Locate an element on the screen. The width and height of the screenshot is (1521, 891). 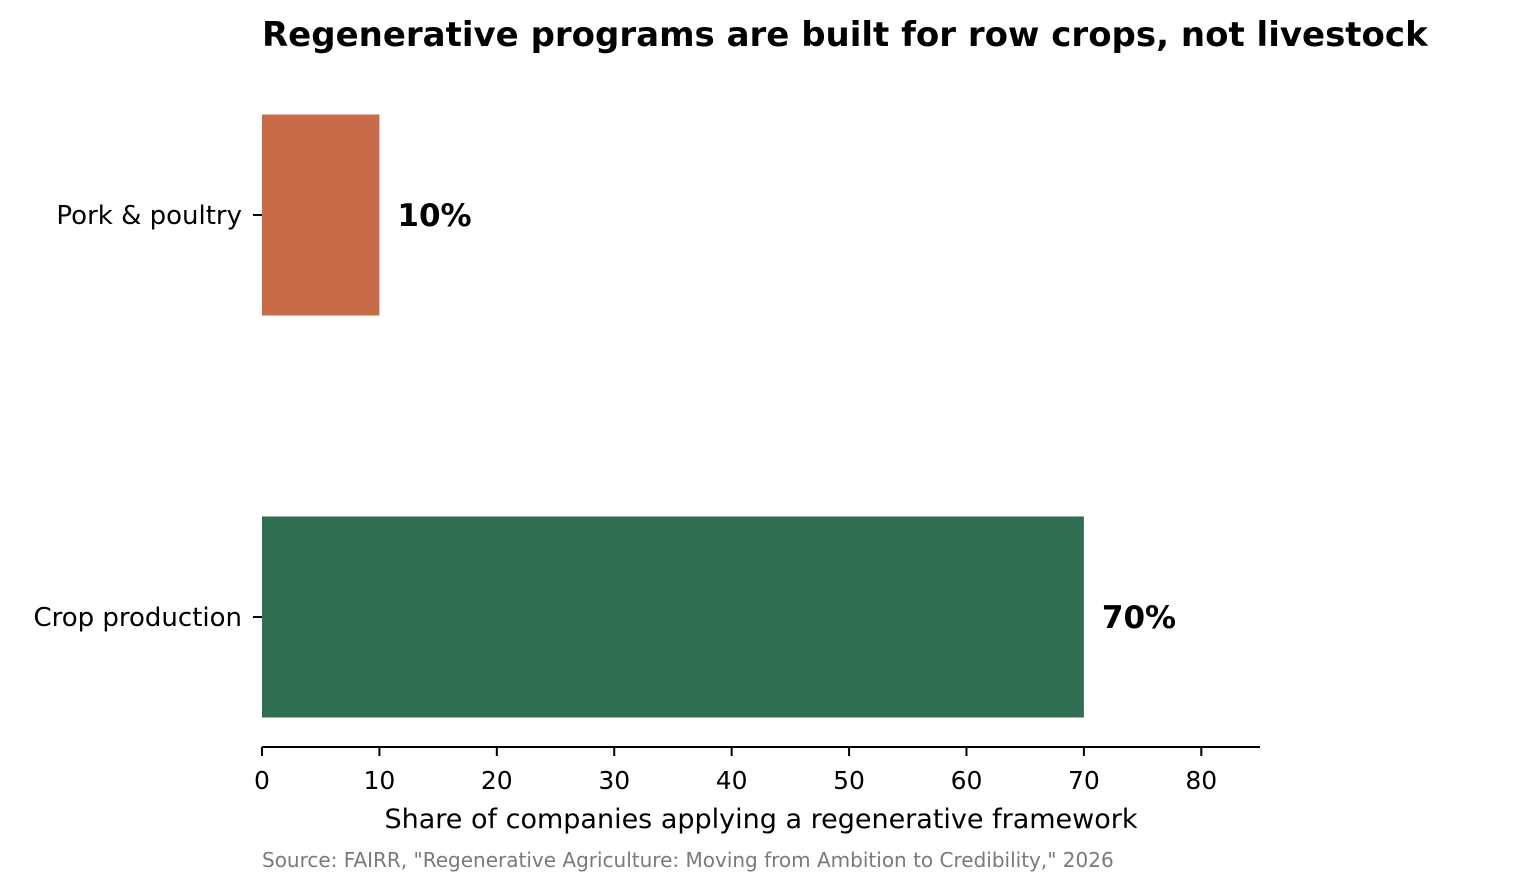
category-label-pork-poultry: Pork & poultry is located at coordinates (149, 216).